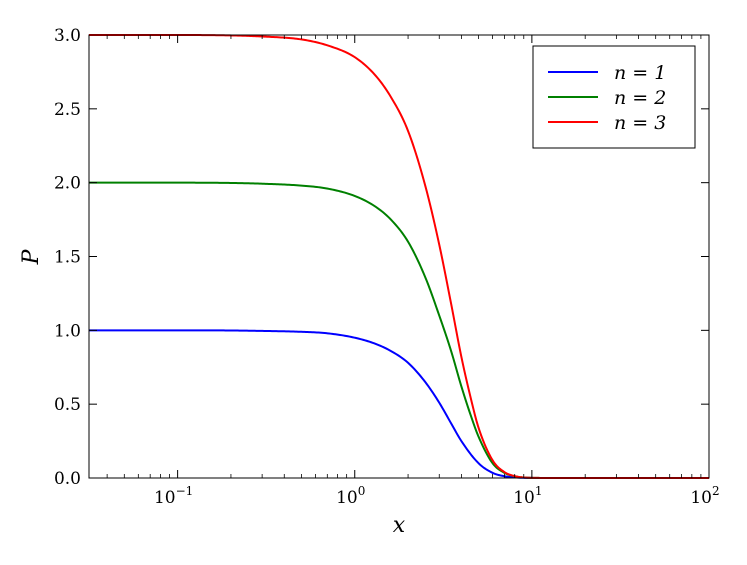 This screenshot has height=565, width=747. What do you see at coordinates (539, 491) in the screenshot?
I see `x-tick-exponent: 1` at bounding box center [539, 491].